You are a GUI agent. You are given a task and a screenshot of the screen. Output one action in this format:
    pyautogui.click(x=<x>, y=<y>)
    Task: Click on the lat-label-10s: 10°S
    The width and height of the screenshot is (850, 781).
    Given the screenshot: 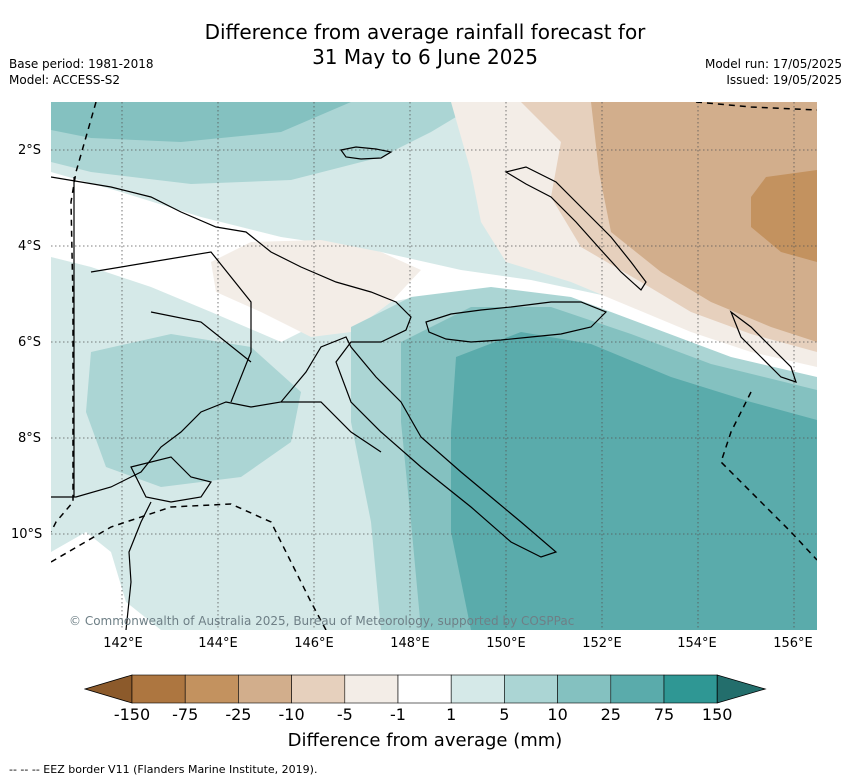 What is the action you would take?
    pyautogui.click(x=27, y=534)
    